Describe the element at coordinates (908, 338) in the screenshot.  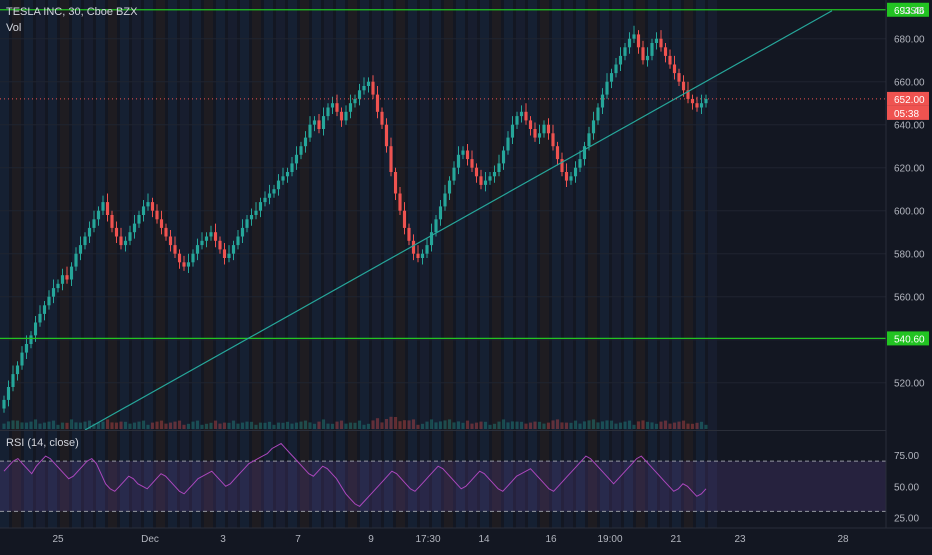
I see `support-level-label-bg` at that location.